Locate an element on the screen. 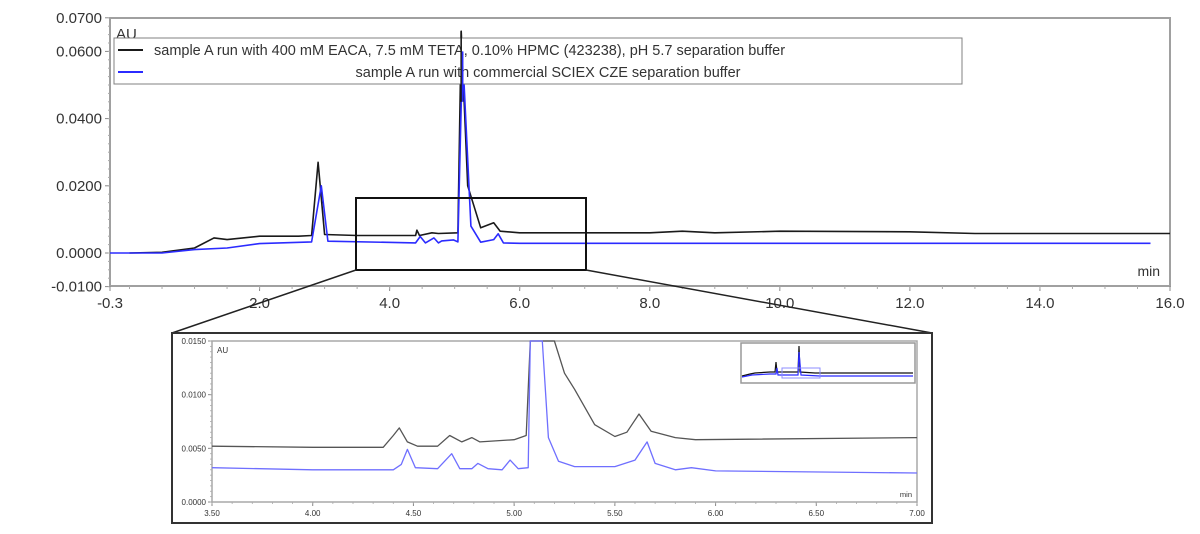  inset-trace-sciex-buffer is located at coordinates (564, 407).